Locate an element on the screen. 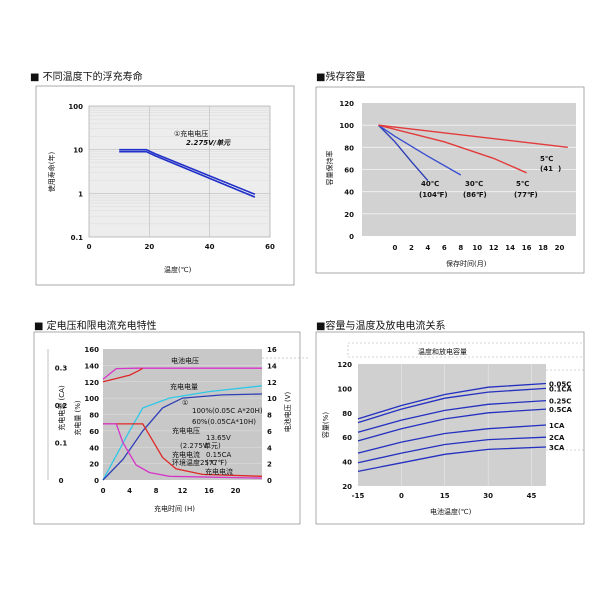 The width and height of the screenshot is (600, 600). charge-v-tick: 14 is located at coordinates (272, 366).